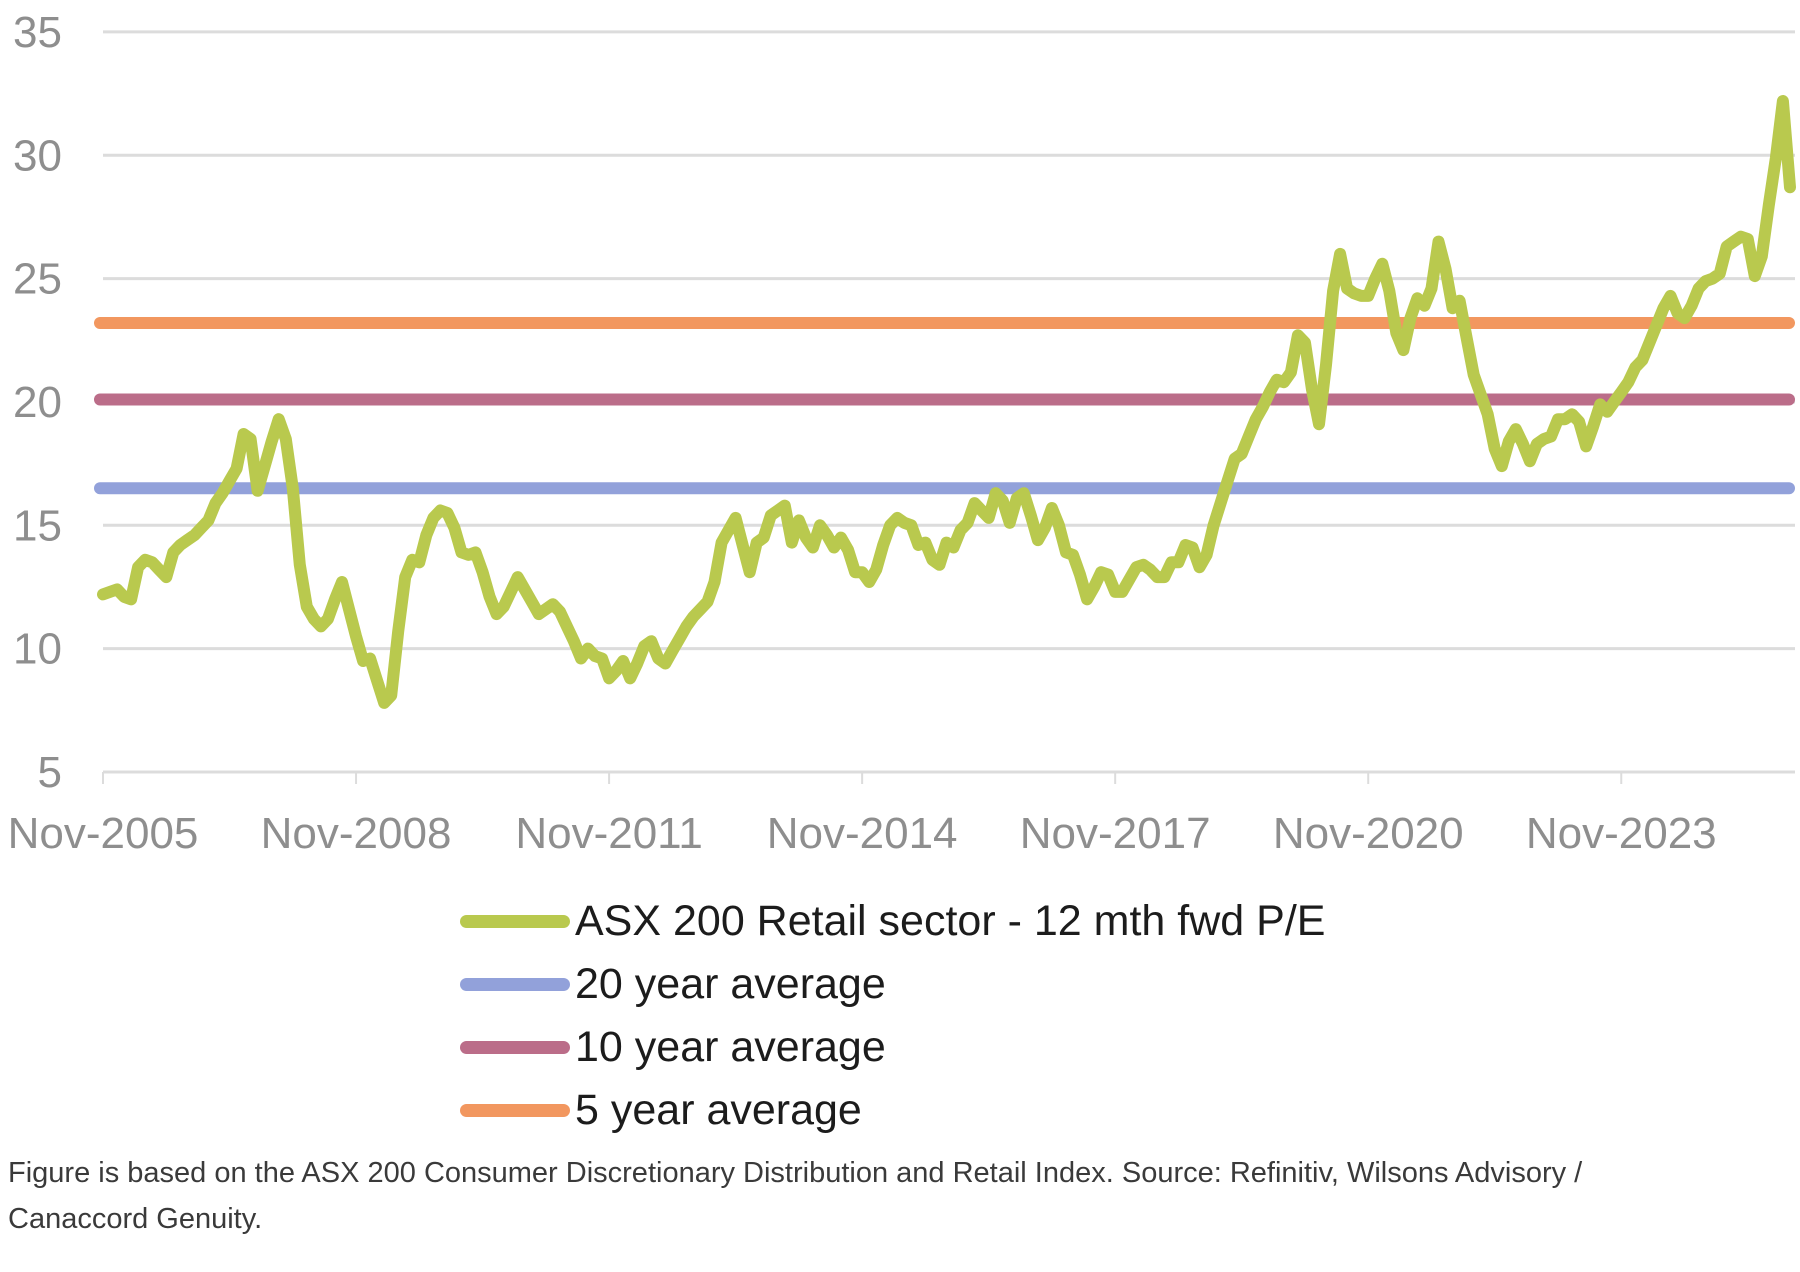 This screenshot has width=1800, height=1272. I want to click on legend-item-retail-pe: ASX 200 Retail sector - 12 mth fwd P/E, so click(1130, 921).